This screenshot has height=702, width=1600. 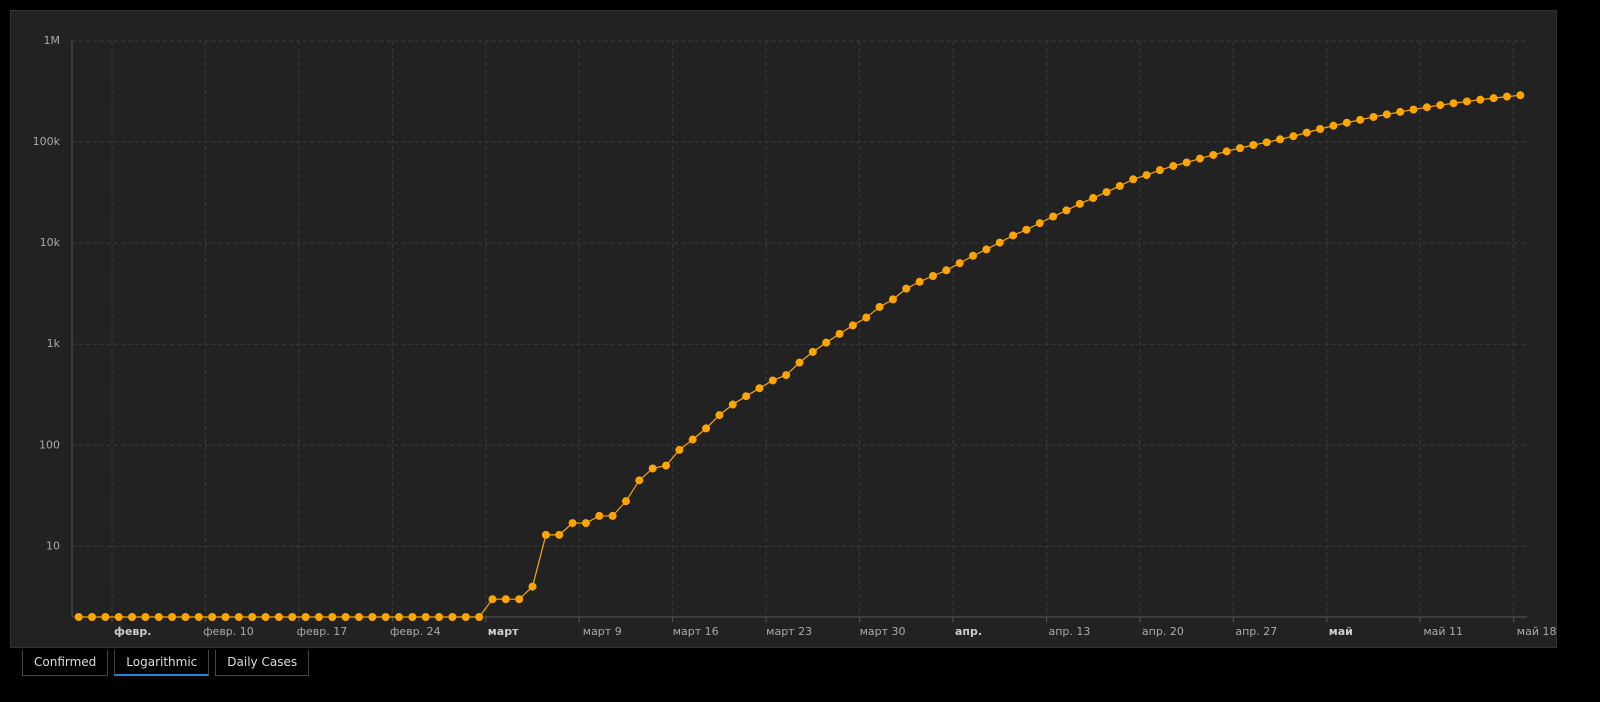 What do you see at coordinates (602, 631) in the screenshot?
I see `x-tick-label: март 9` at bounding box center [602, 631].